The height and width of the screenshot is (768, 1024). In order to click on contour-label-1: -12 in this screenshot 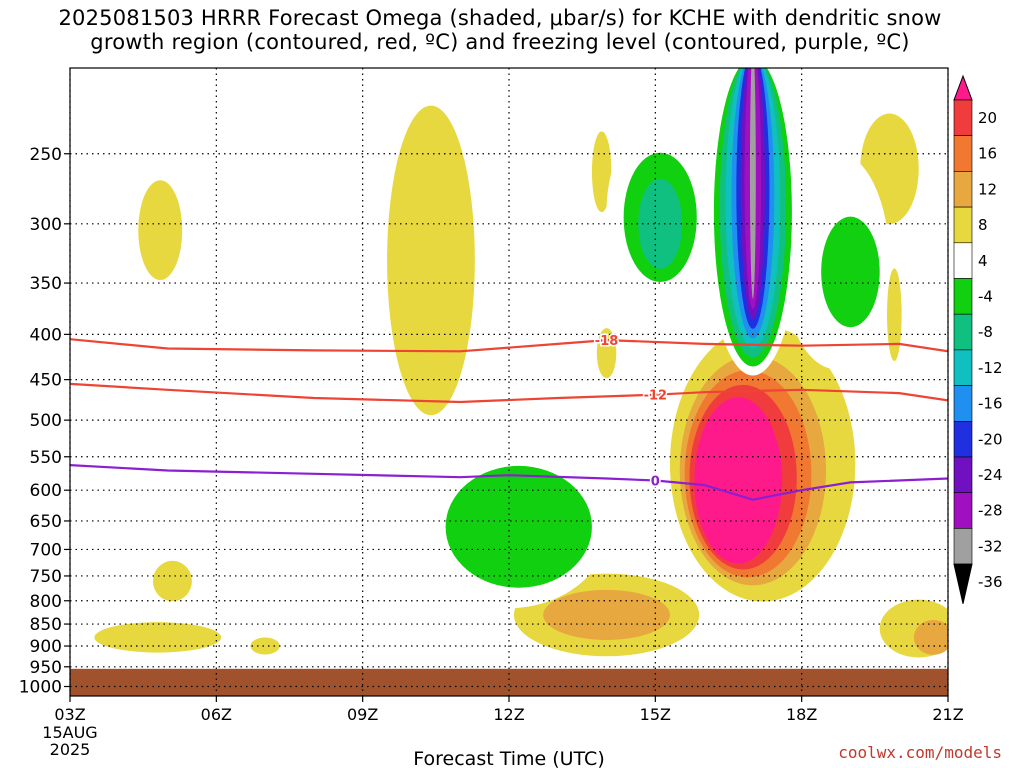, I will do `click(656, 396)`.